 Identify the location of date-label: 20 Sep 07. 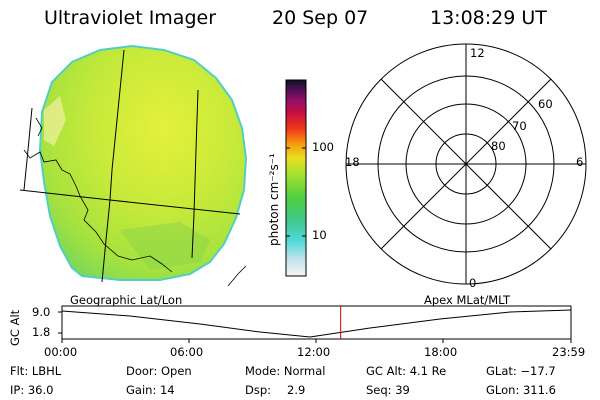
(320, 18).